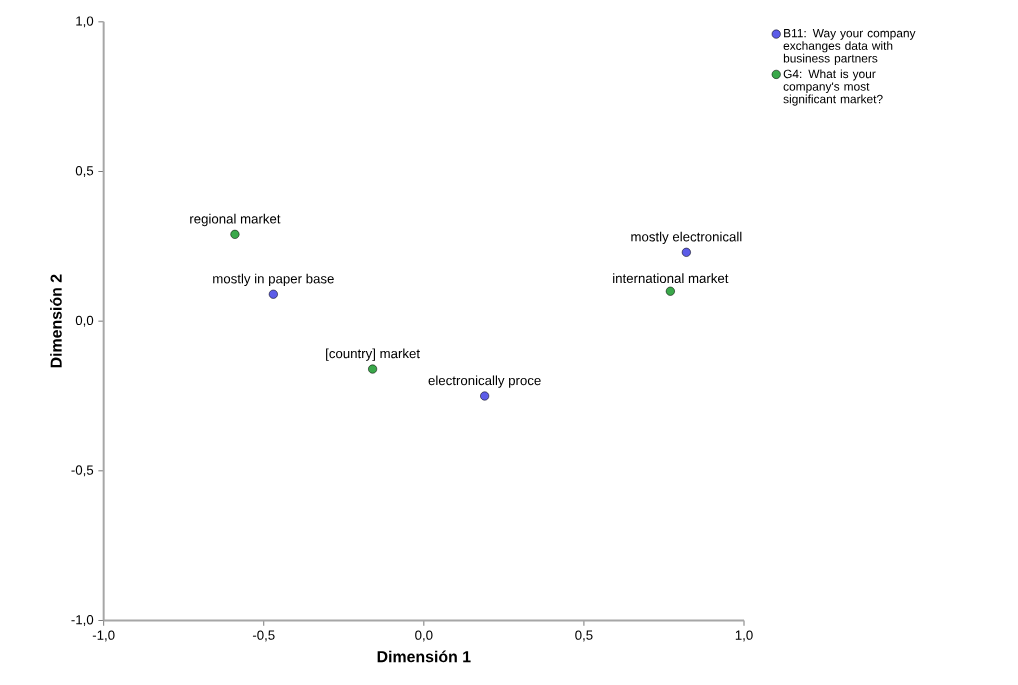 The height and width of the screenshot is (685, 1018). Describe the element at coordinates (584, 636) in the screenshot. I see `x-tick-label: 0,5` at that location.